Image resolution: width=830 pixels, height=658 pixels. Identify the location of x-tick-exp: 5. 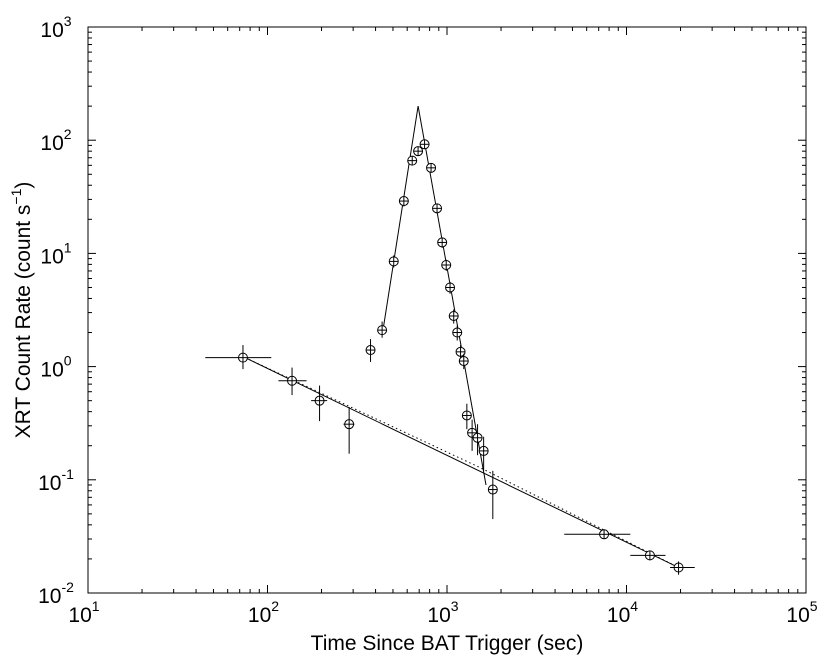
(814, 606).